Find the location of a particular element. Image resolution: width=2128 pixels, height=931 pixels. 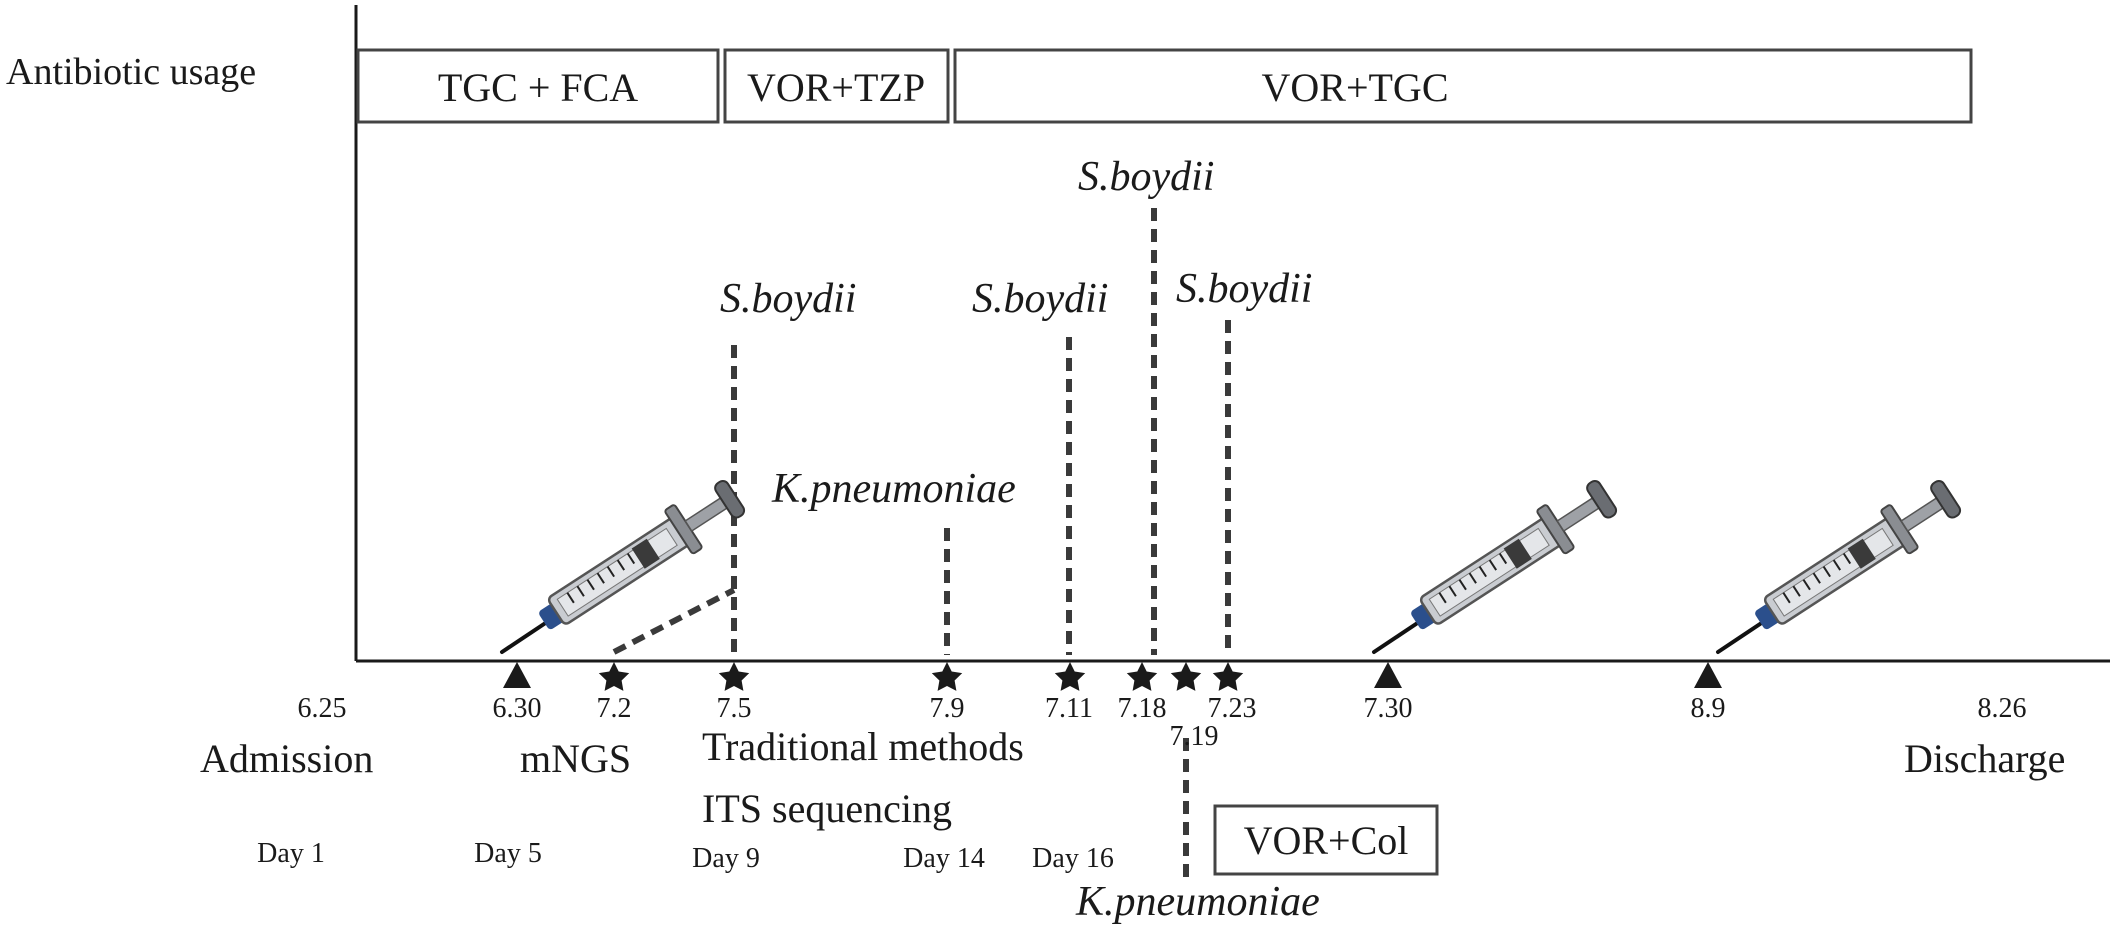

date-label: 6.25 is located at coordinates (322, 708).